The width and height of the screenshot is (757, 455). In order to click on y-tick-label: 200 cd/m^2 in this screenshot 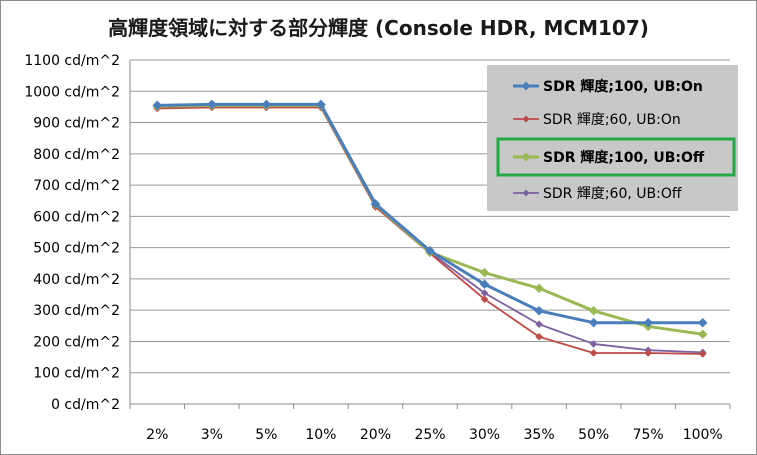, I will do `click(76, 342)`.